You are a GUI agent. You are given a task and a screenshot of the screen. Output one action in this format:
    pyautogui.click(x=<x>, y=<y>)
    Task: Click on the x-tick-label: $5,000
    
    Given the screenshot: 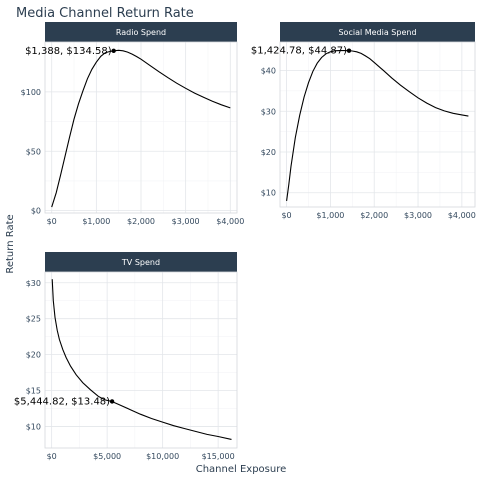 What is the action you would take?
    pyautogui.click(x=107, y=456)
    